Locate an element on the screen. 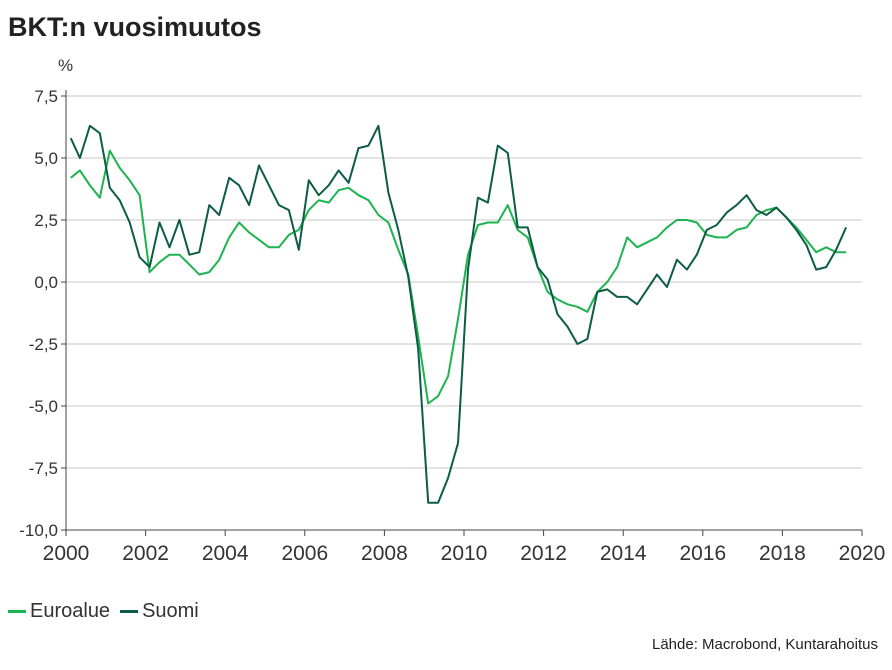 The height and width of the screenshot is (670, 892). legend-label-euroalue: Euroalue is located at coordinates (70, 611).